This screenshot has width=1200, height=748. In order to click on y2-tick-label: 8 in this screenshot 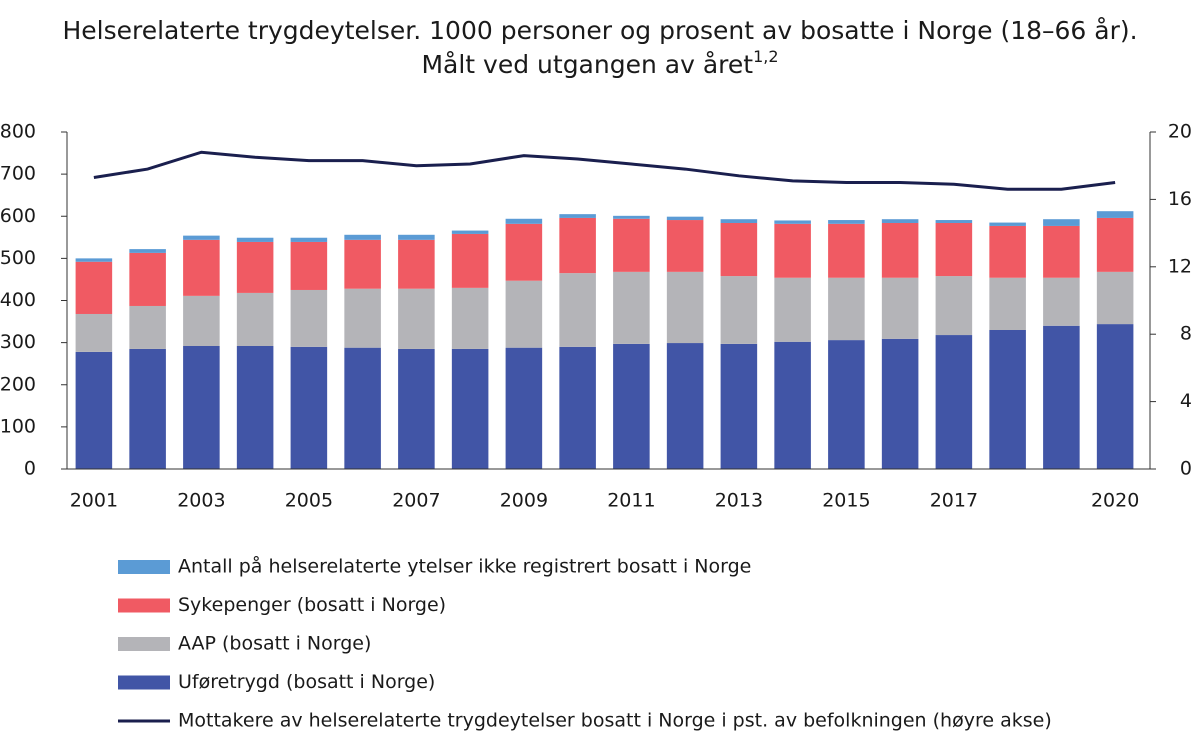, I will do `click(1186, 334)`.